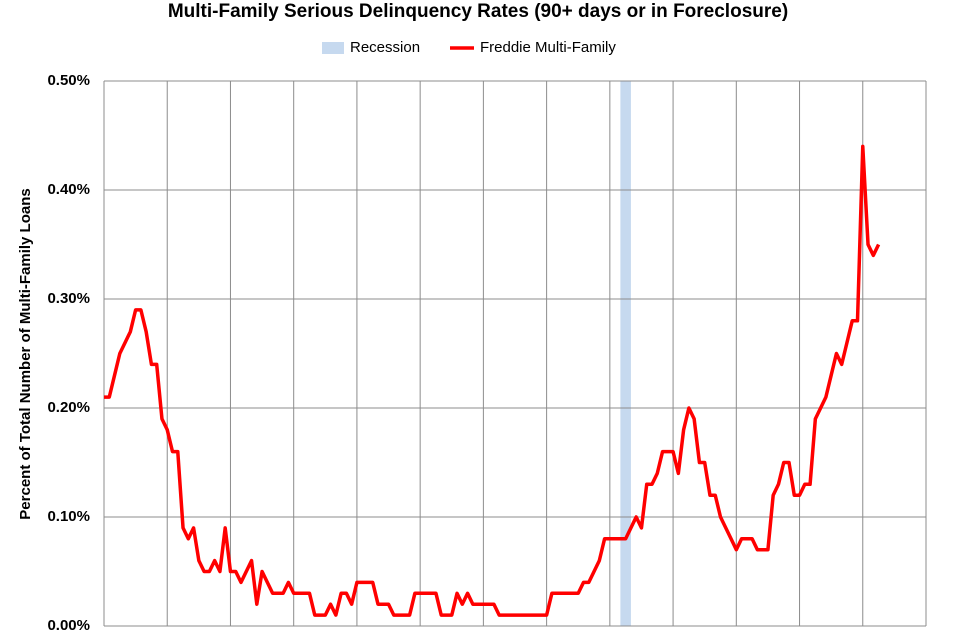  What do you see at coordinates (548, 47) in the screenshot?
I see `legend-label: Freddie Multi-Family` at bounding box center [548, 47].